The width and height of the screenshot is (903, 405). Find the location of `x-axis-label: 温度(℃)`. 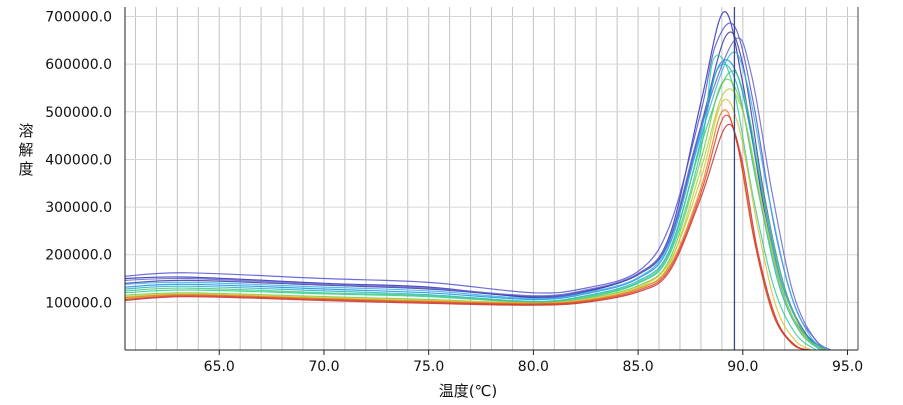

x-axis-label: 温度(℃) is located at coordinates (468, 391).